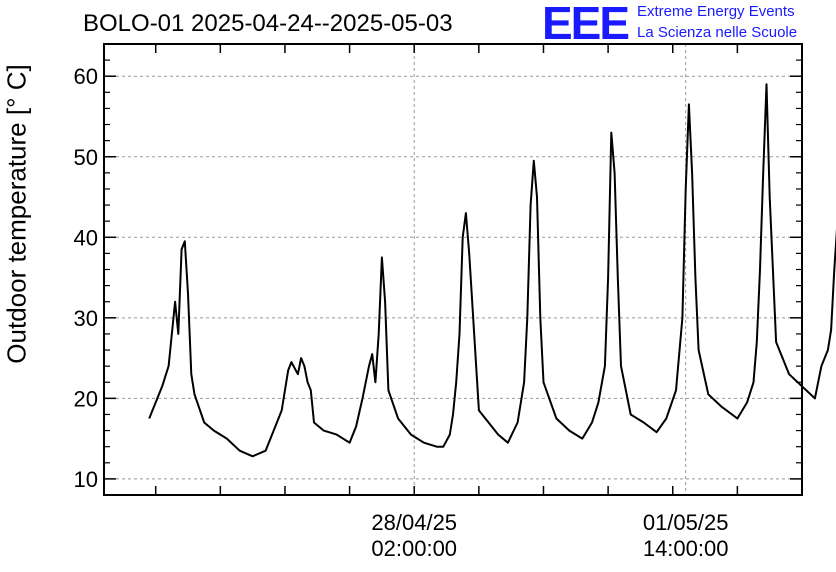 The width and height of the screenshot is (836, 572). What do you see at coordinates (268, 23) in the screenshot?
I see `chart-title: BOLO-01 2025-04-24--2025-05-03` at bounding box center [268, 23].